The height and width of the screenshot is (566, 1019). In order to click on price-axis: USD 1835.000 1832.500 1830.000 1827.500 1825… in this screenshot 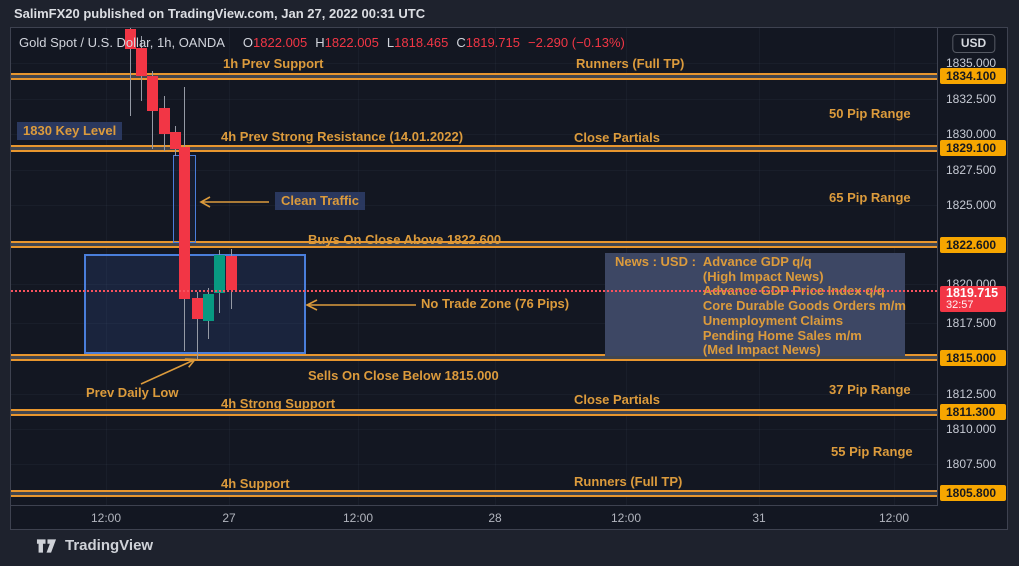, I will do `click(973, 278)`.